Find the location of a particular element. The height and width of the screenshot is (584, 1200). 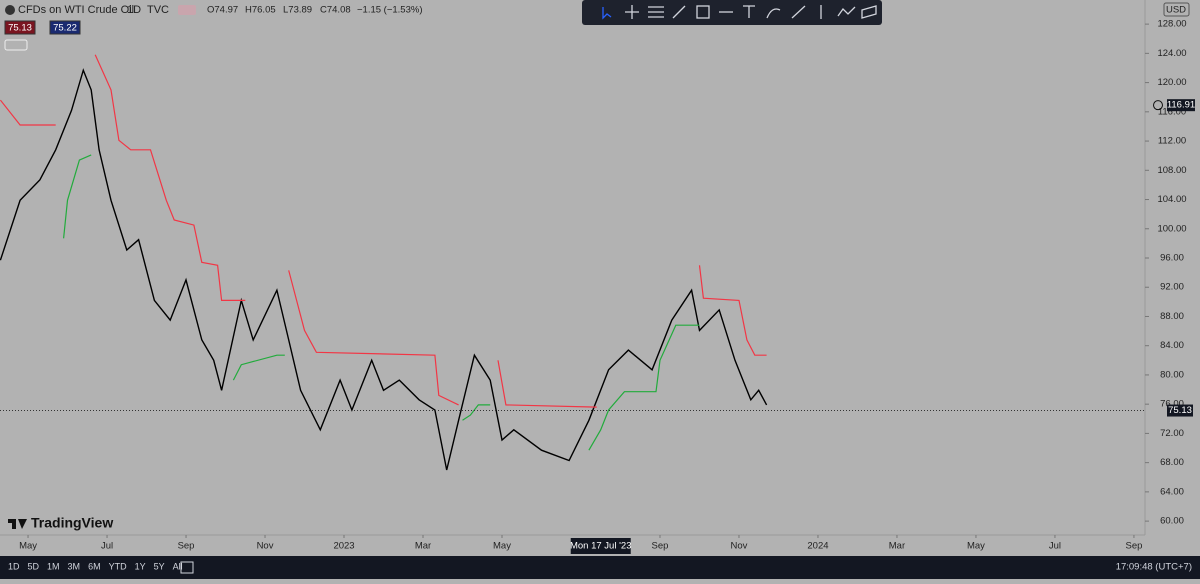

ohlc-open: O74.97 is located at coordinates (222, 10).